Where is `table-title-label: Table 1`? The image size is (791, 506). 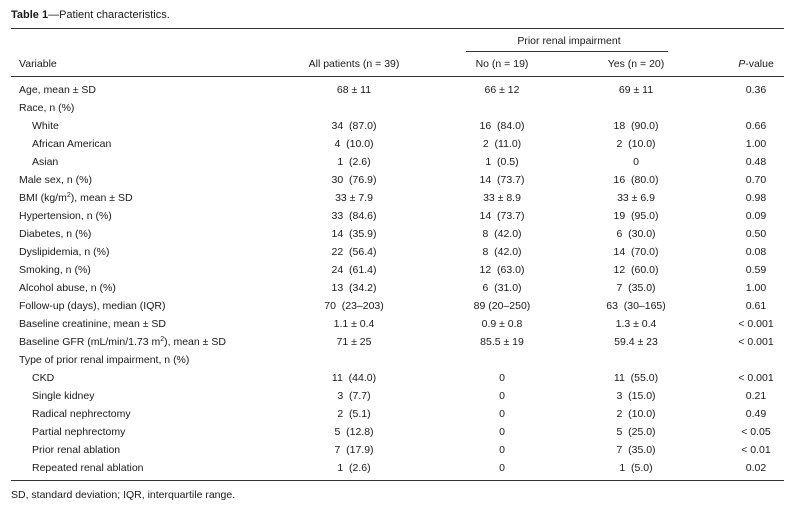
table-title-label: Table 1 is located at coordinates (30, 15).